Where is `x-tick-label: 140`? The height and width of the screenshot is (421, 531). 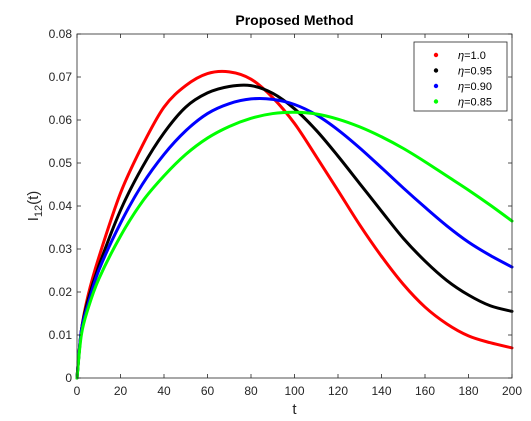
x-tick-label: 140 is located at coordinates (381, 391).